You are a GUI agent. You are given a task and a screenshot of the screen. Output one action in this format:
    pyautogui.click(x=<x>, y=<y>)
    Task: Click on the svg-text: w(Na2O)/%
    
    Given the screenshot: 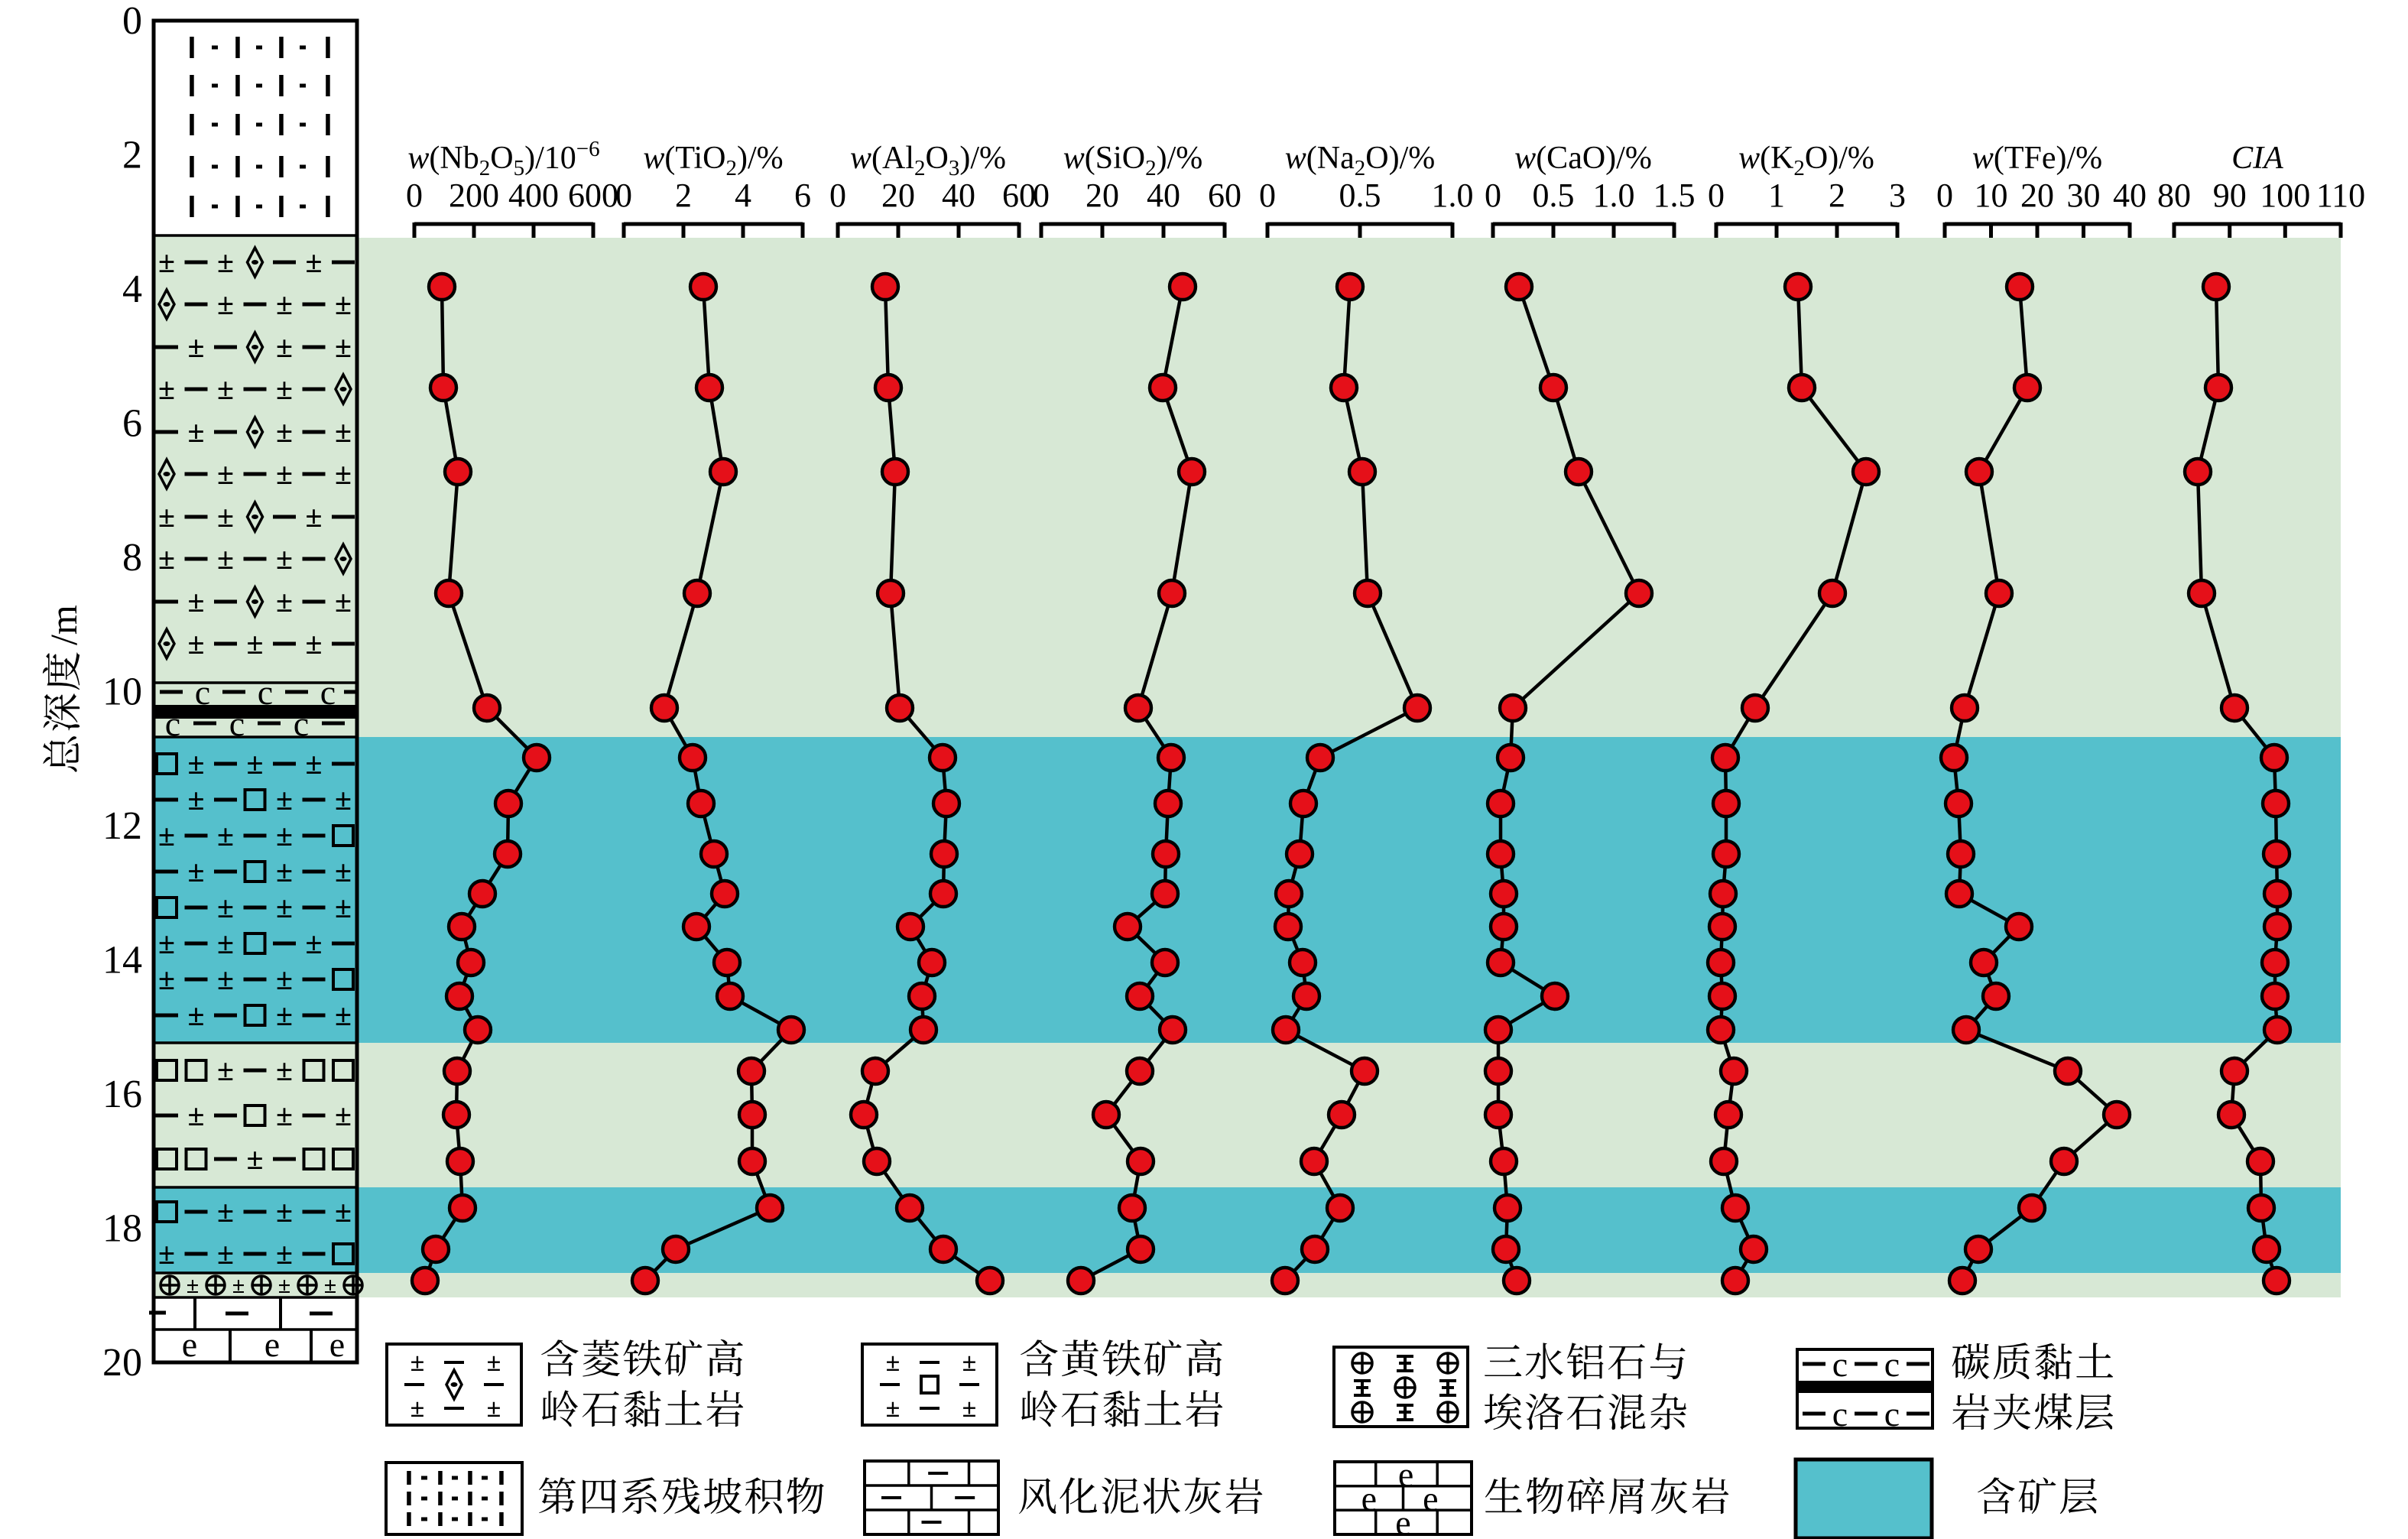 What is the action you would take?
    pyautogui.click(x=1360, y=160)
    